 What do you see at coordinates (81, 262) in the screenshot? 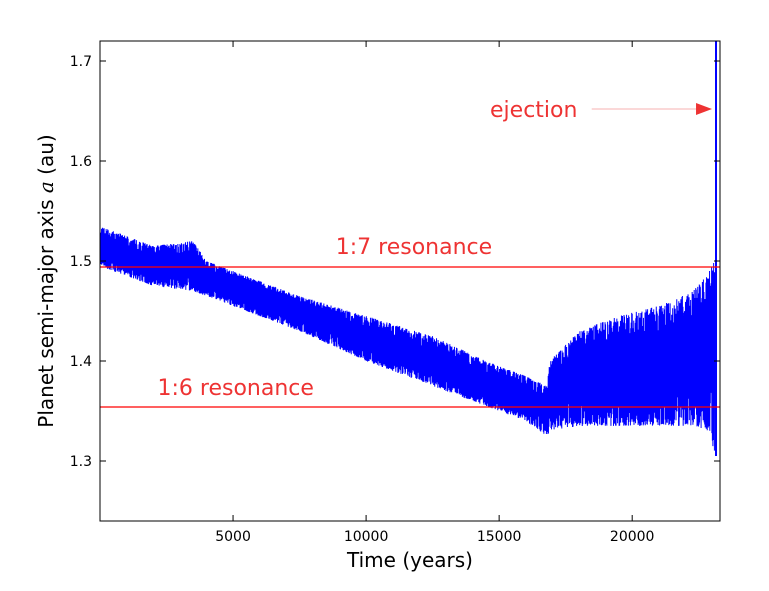
I see `y-tick-label-2: 1.5` at bounding box center [81, 262].